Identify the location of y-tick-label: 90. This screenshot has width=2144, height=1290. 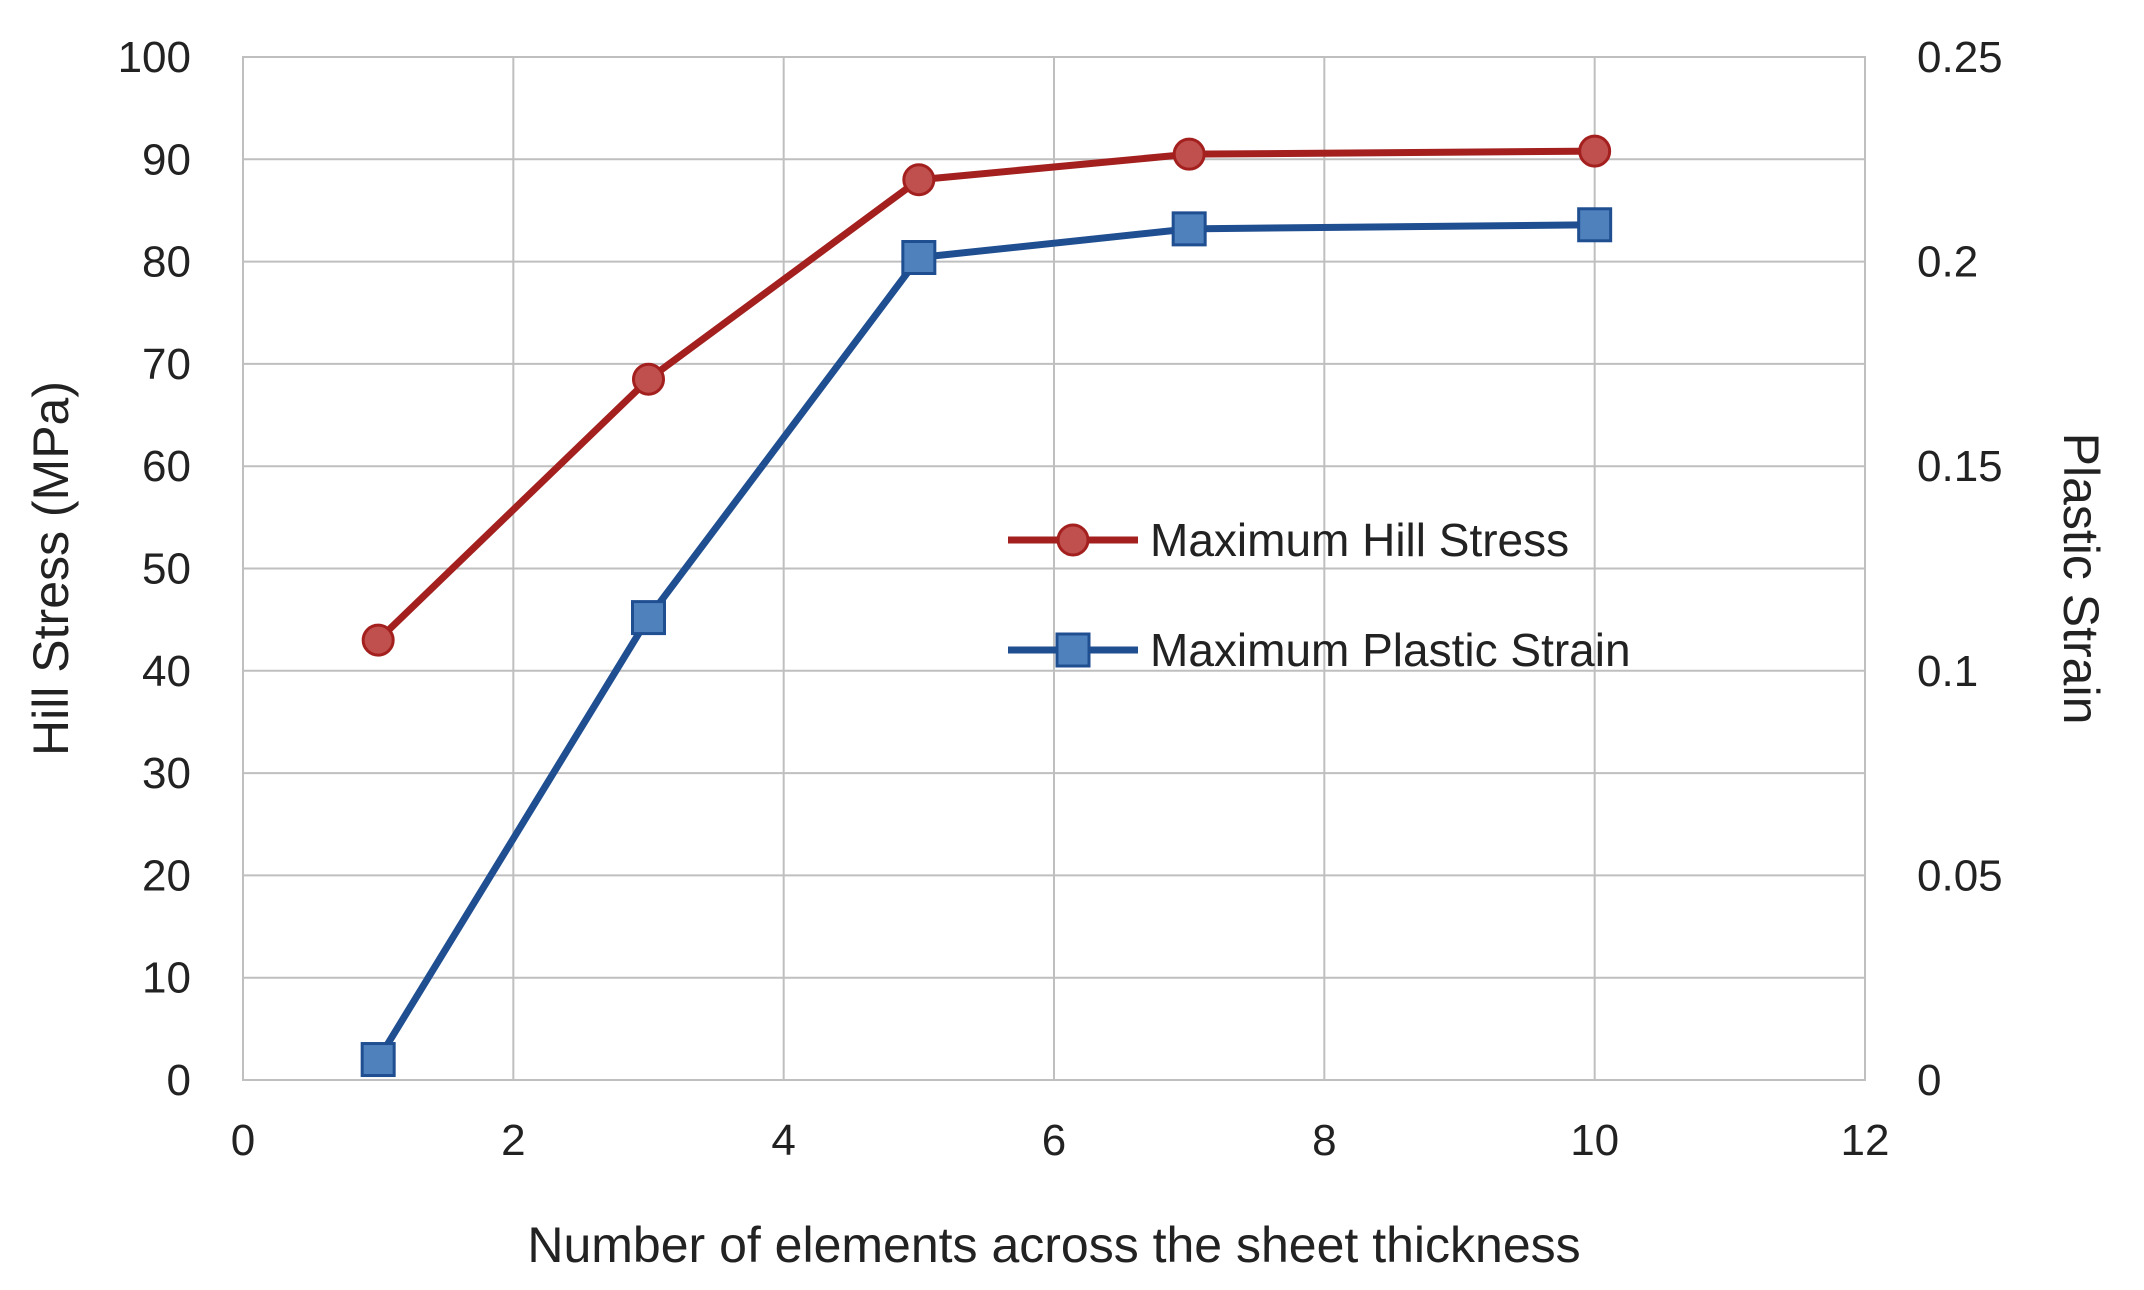
(166, 159).